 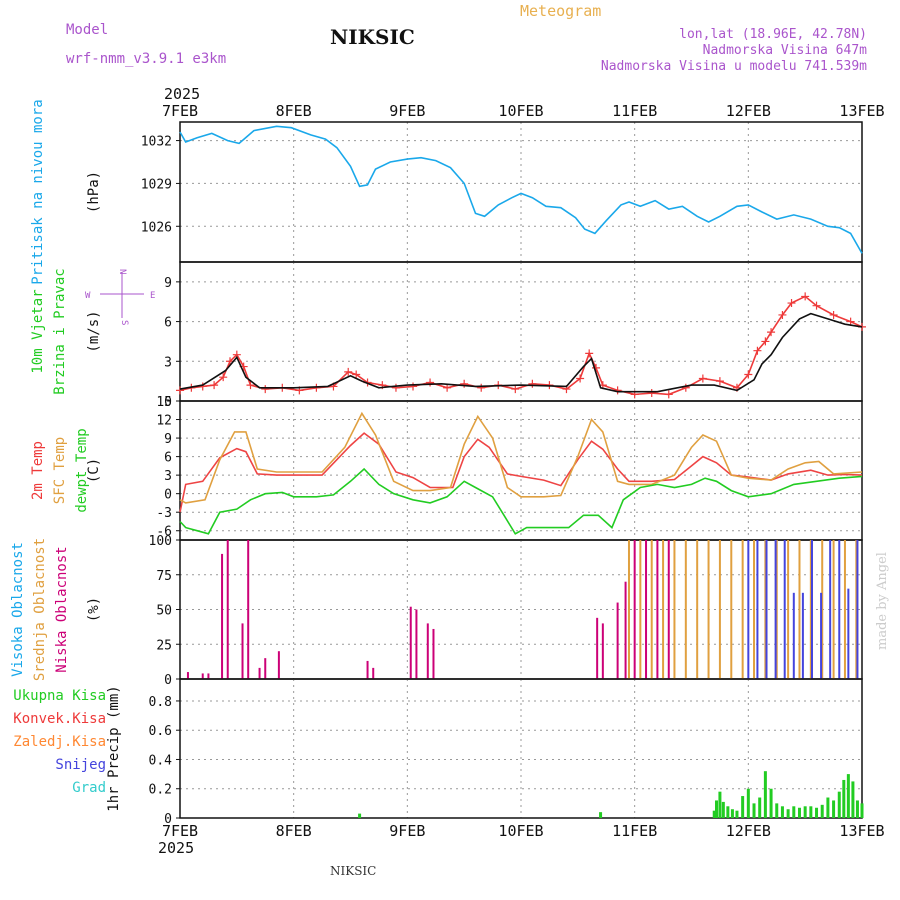 What do you see at coordinates (146, 59) in the screenshot?
I see `model-name: wrf-nmm_v3.9.1 e3km` at bounding box center [146, 59].